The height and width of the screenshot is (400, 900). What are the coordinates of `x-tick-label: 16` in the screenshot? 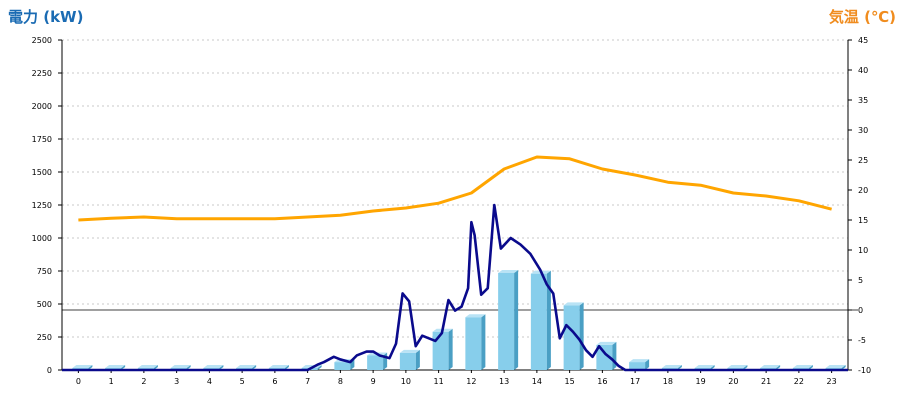 It's located at (602, 381).